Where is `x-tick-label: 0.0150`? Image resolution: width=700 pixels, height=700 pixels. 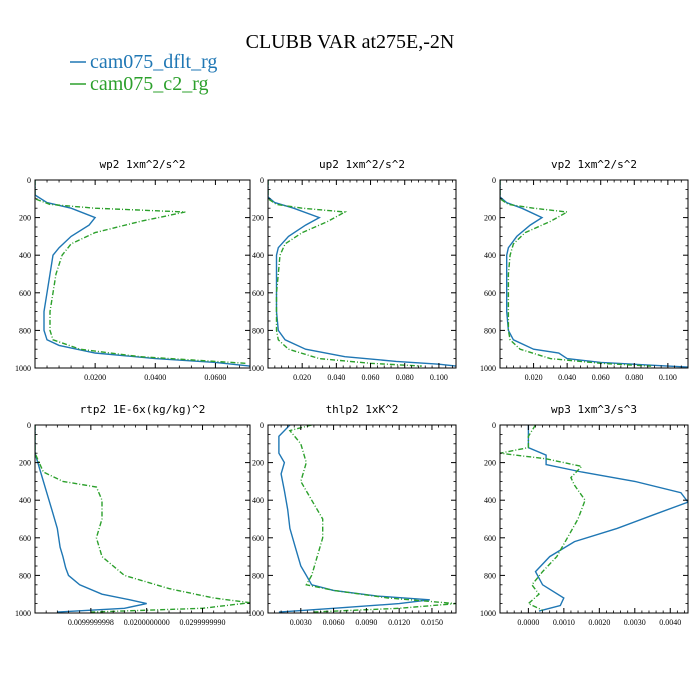 x-tick-label: 0.0150 is located at coordinates (432, 622).